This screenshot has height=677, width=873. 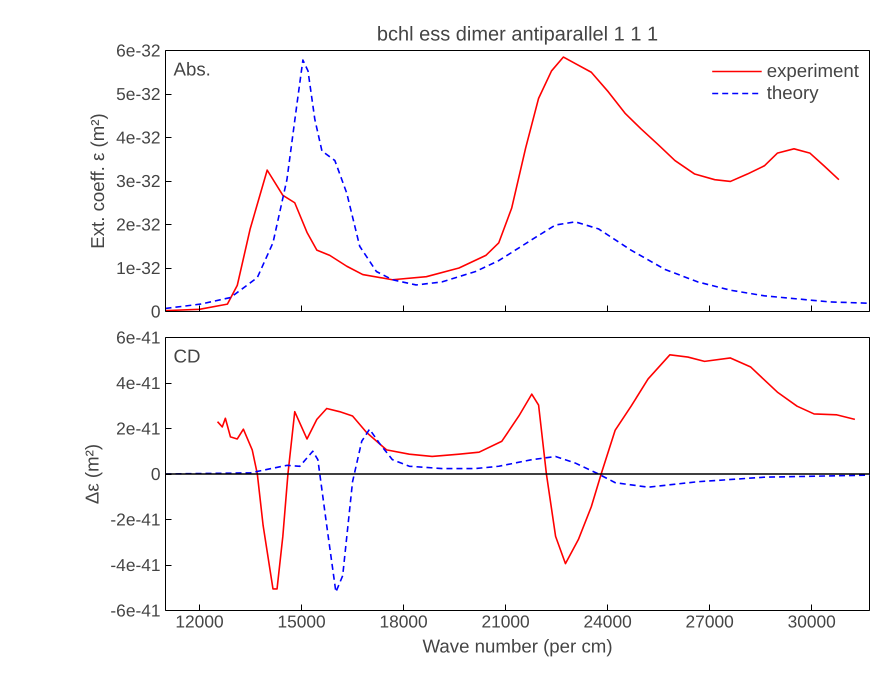 What do you see at coordinates (138, 224) in the screenshot?
I see `y-tick-label: 2e-32` at bounding box center [138, 224].